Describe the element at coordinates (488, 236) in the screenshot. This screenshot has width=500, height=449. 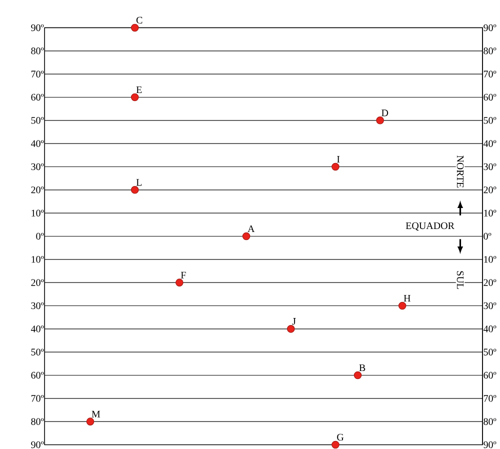
I see `y2-tick-label: 0º` at that location.